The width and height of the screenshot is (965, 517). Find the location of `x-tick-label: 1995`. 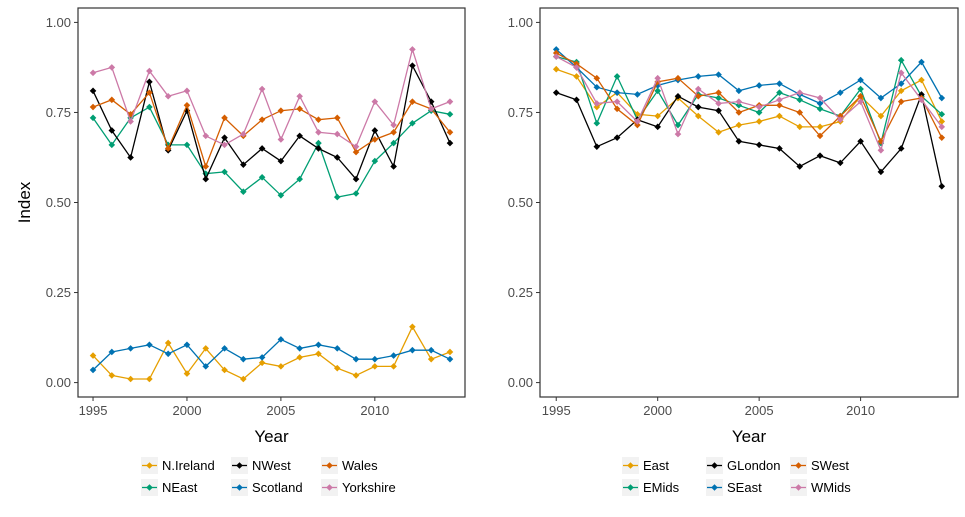

x-tick-label: 1995 is located at coordinates (93, 410).